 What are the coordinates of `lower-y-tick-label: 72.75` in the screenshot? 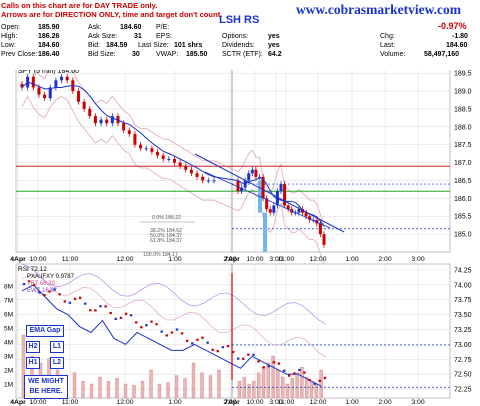 It's located at (463, 360).